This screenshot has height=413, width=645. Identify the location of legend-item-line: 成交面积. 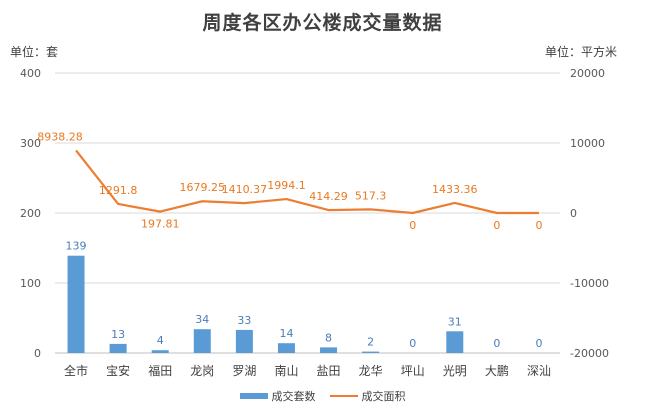
(367, 396).